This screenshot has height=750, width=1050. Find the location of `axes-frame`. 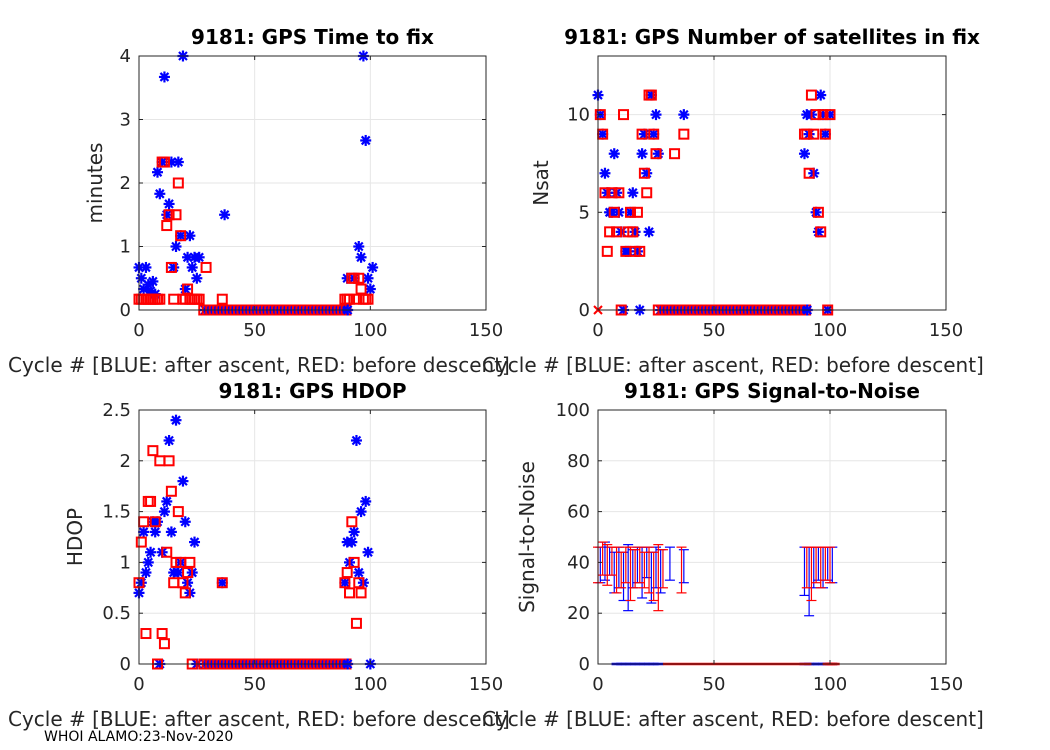

axes-frame is located at coordinates (772, 183).